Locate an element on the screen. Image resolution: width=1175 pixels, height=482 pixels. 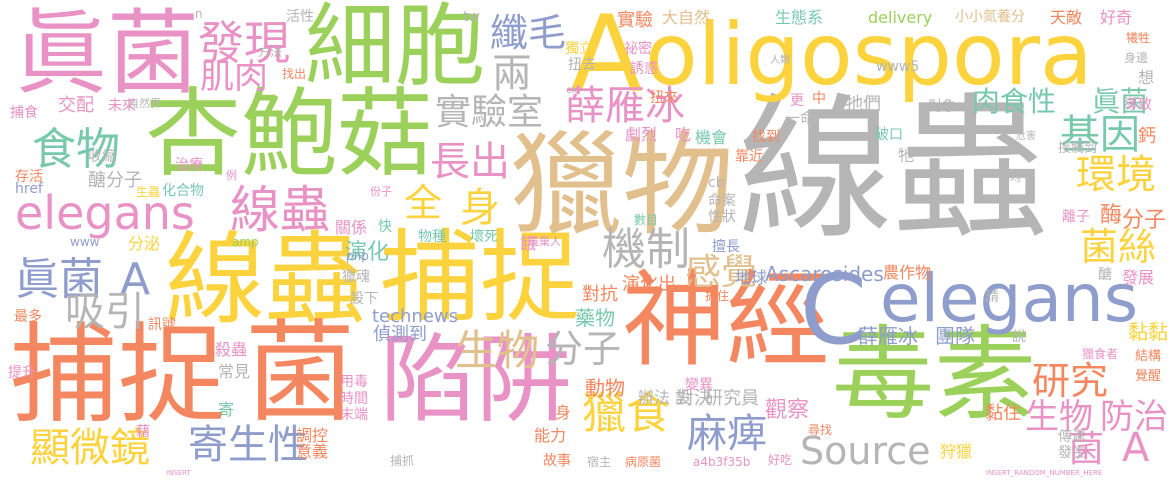
word-yanhuachu: 演化出 is located at coordinates (649, 284).